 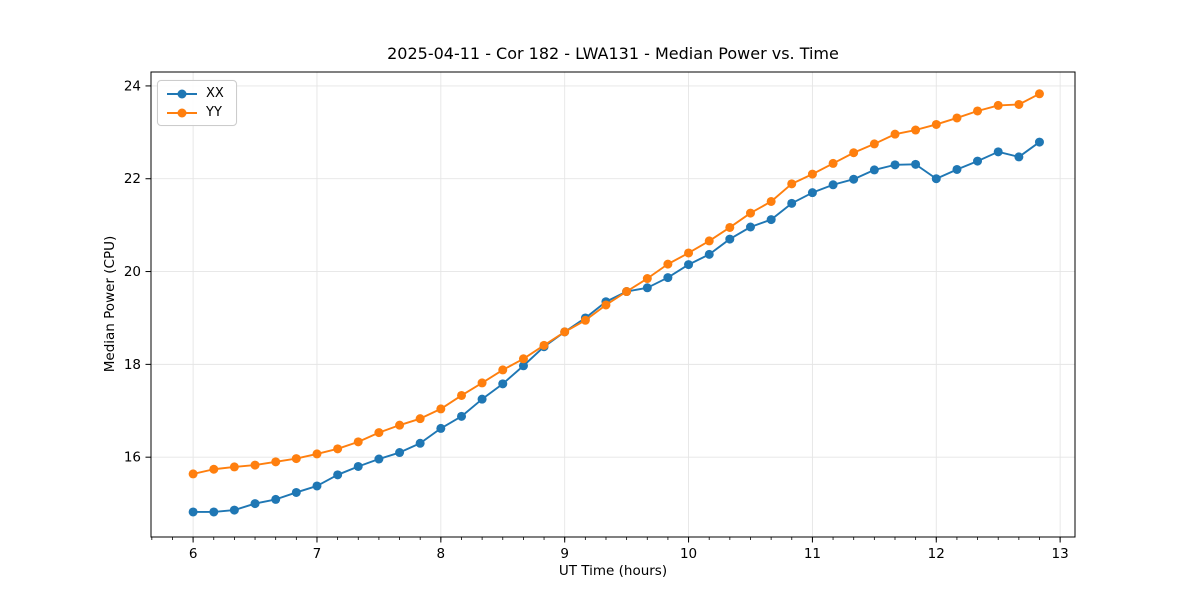 What do you see at coordinates (215, 93) in the screenshot?
I see `legend-label: XX` at bounding box center [215, 93].